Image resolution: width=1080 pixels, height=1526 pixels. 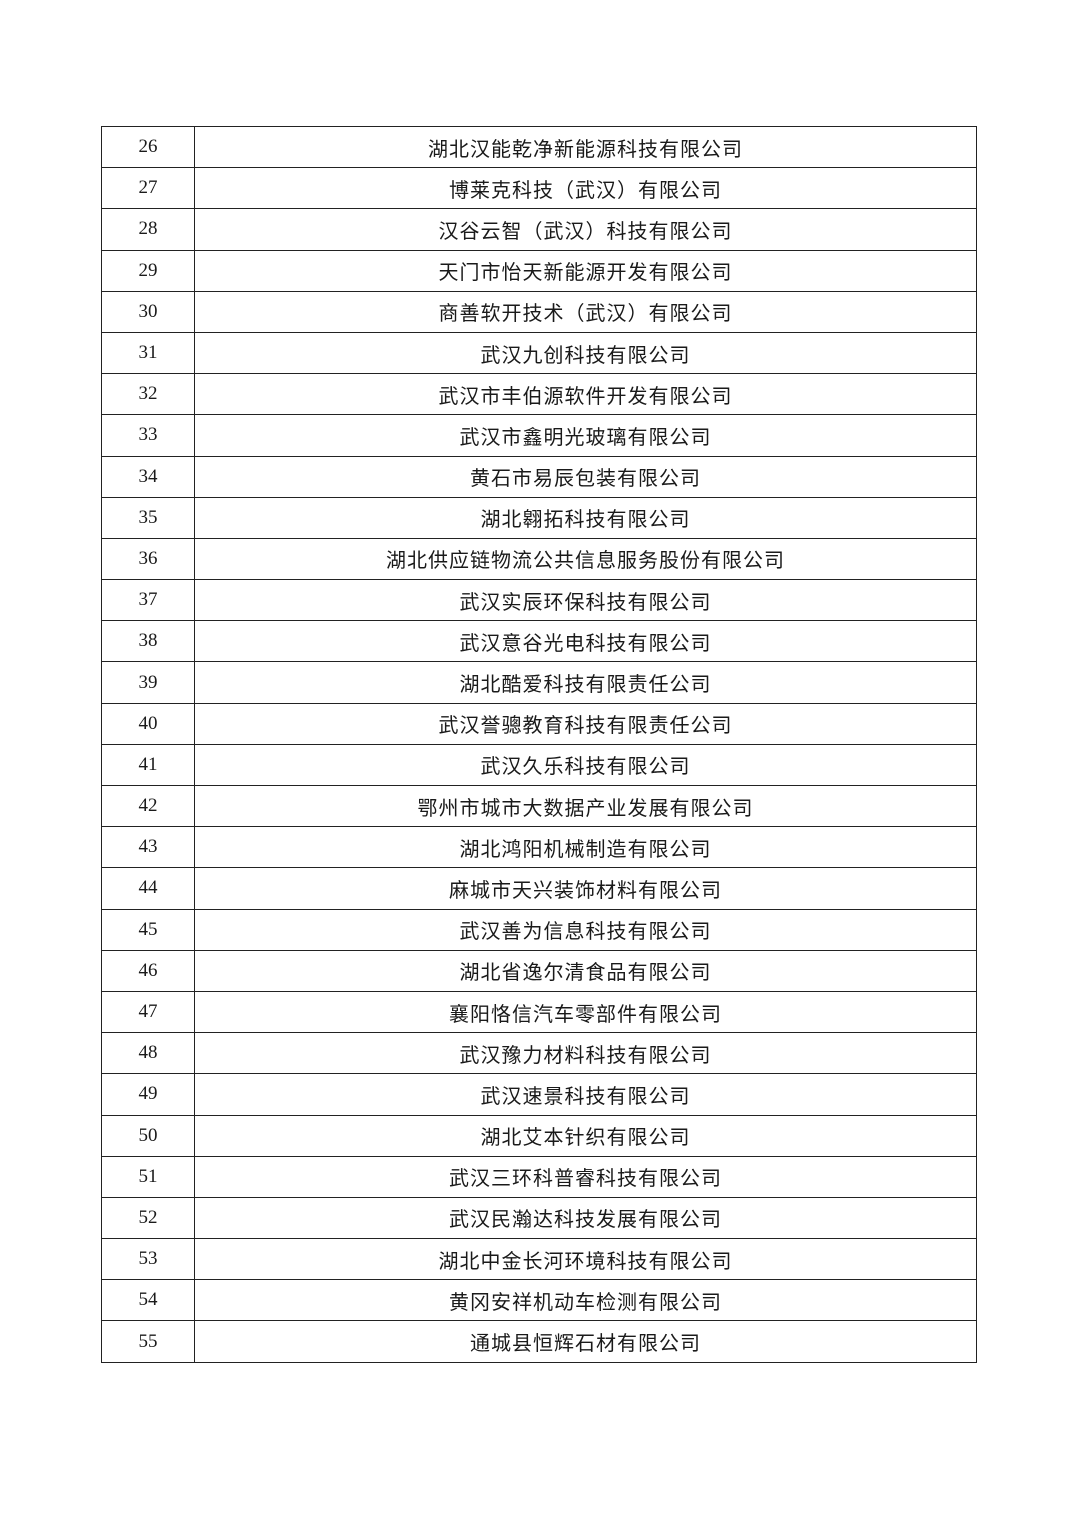 What do you see at coordinates (585, 1259) in the screenshot?
I see `company-name: 湖北中金长河环境科技有限公司` at bounding box center [585, 1259].